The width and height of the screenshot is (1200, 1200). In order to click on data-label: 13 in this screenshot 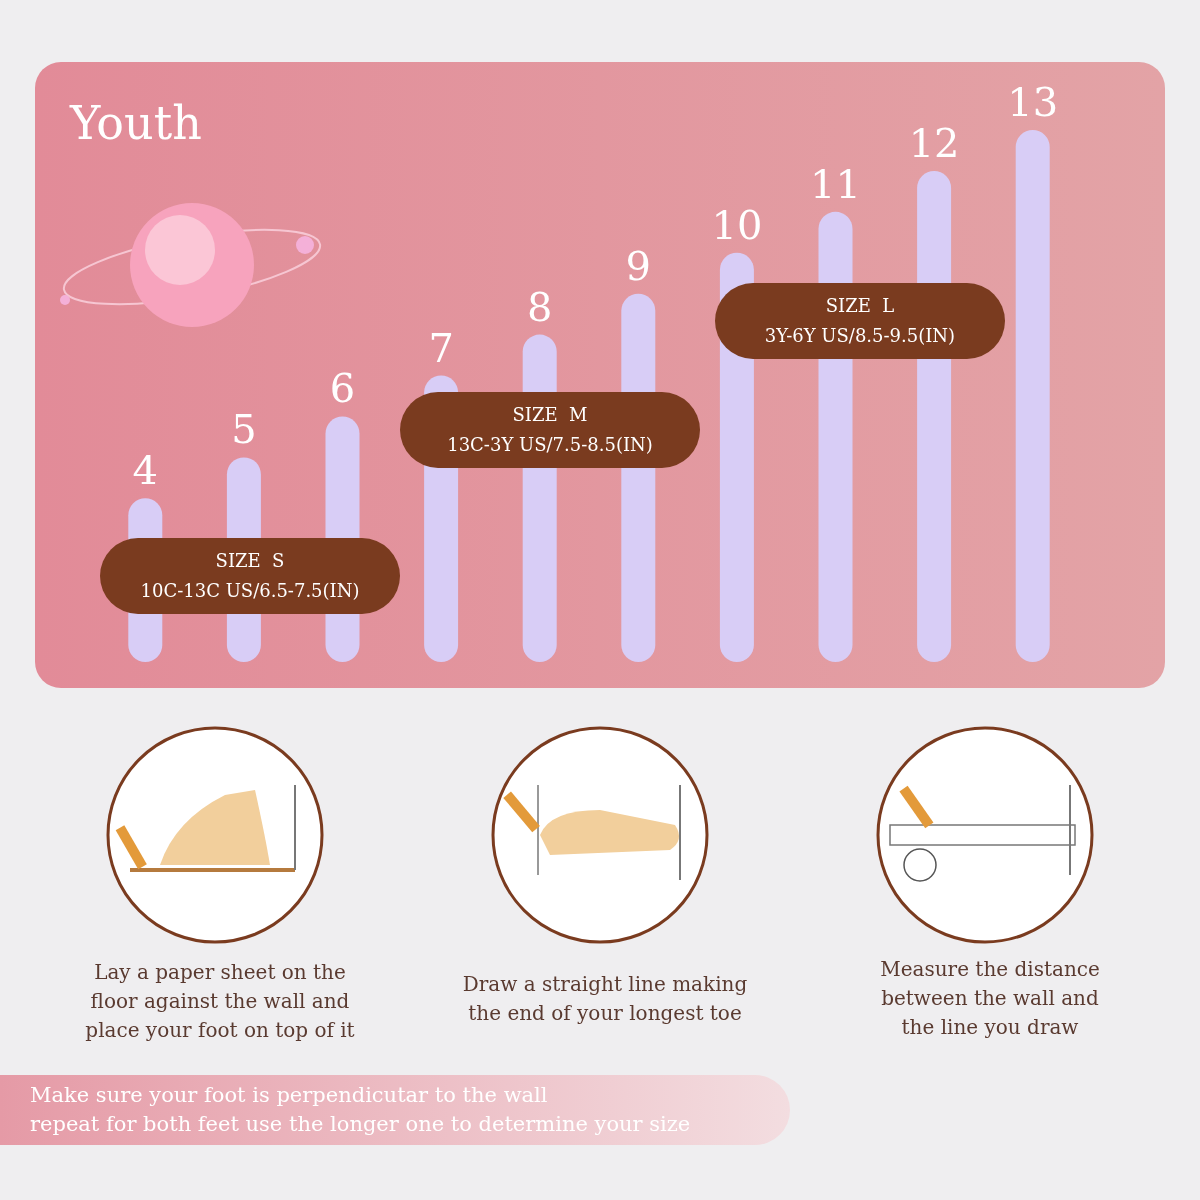, I will do `click(1033, 102)`.